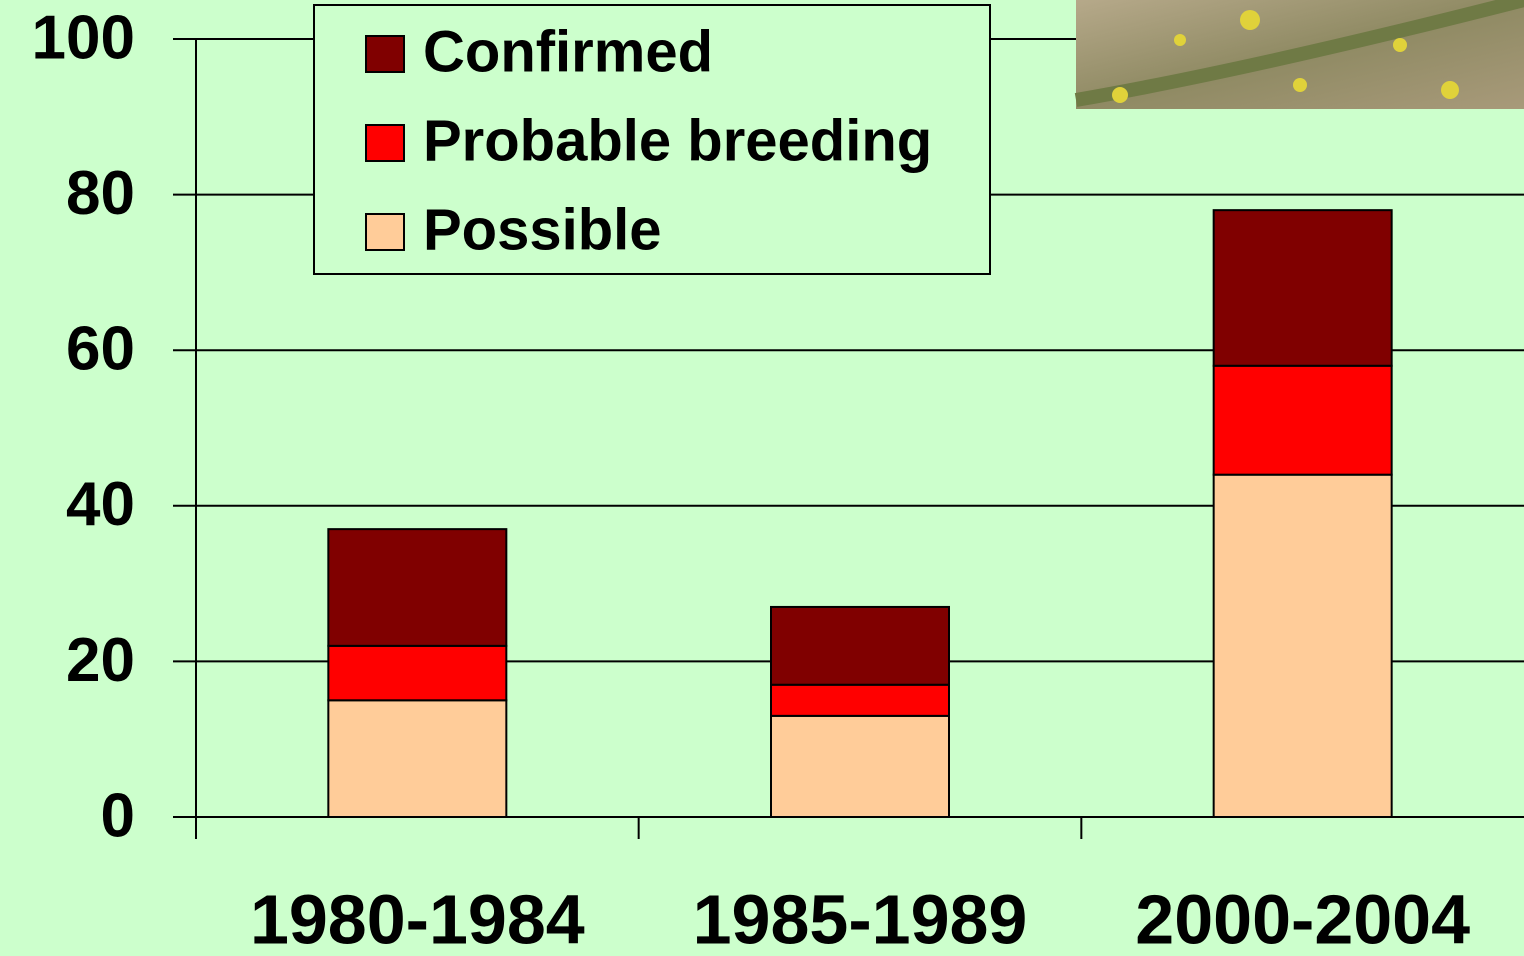 This screenshot has width=1524, height=956. Describe the element at coordinates (118, 815) in the screenshot. I see `y-tick-label: 0` at that location.